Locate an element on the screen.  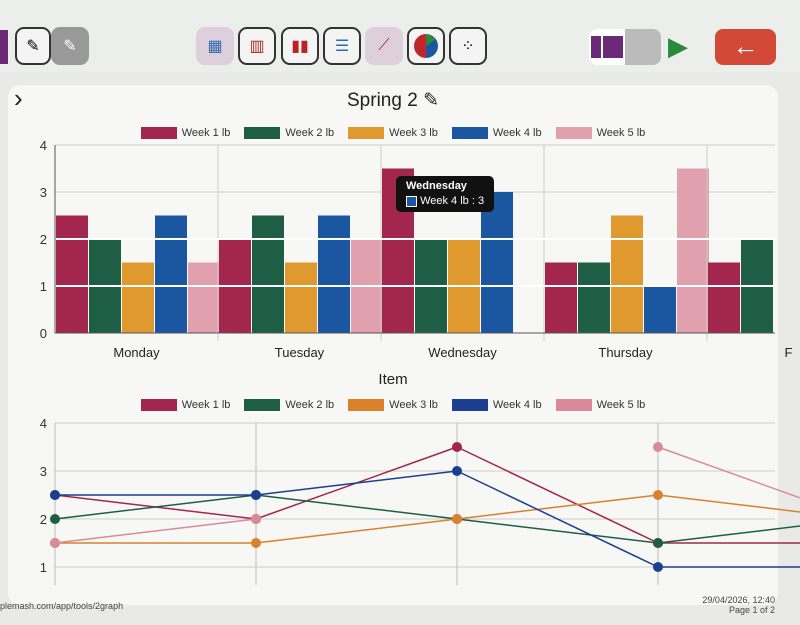
line-chart-button: ⟋ is located at coordinates (384, 46).